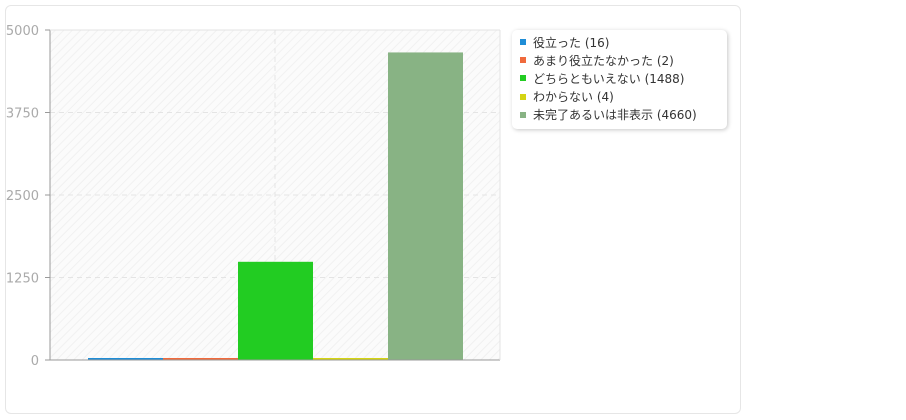 This screenshot has width=906, height=420. I want to click on y-tick-label: 1250, so click(22, 279).